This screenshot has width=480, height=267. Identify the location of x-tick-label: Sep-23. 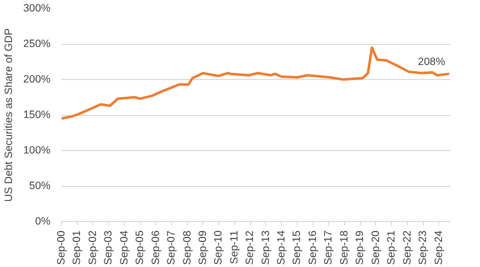
(423, 247).